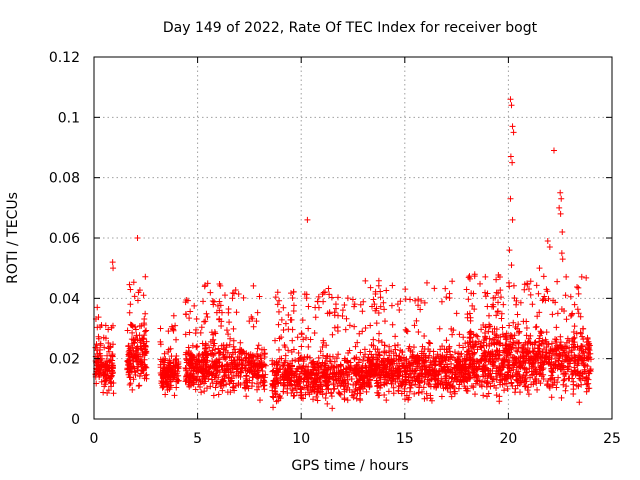 The height and width of the screenshot is (480, 640). What do you see at coordinates (94, 439) in the screenshot?
I see `x-tick-label: 0` at bounding box center [94, 439].